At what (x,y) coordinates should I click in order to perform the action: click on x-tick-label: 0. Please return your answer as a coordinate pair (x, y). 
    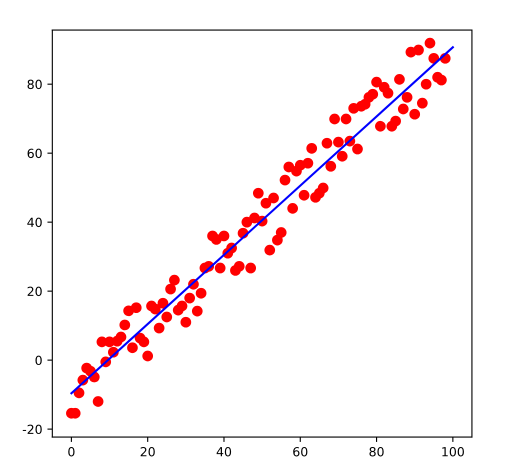
    Looking at the image, I should click on (71, 451).